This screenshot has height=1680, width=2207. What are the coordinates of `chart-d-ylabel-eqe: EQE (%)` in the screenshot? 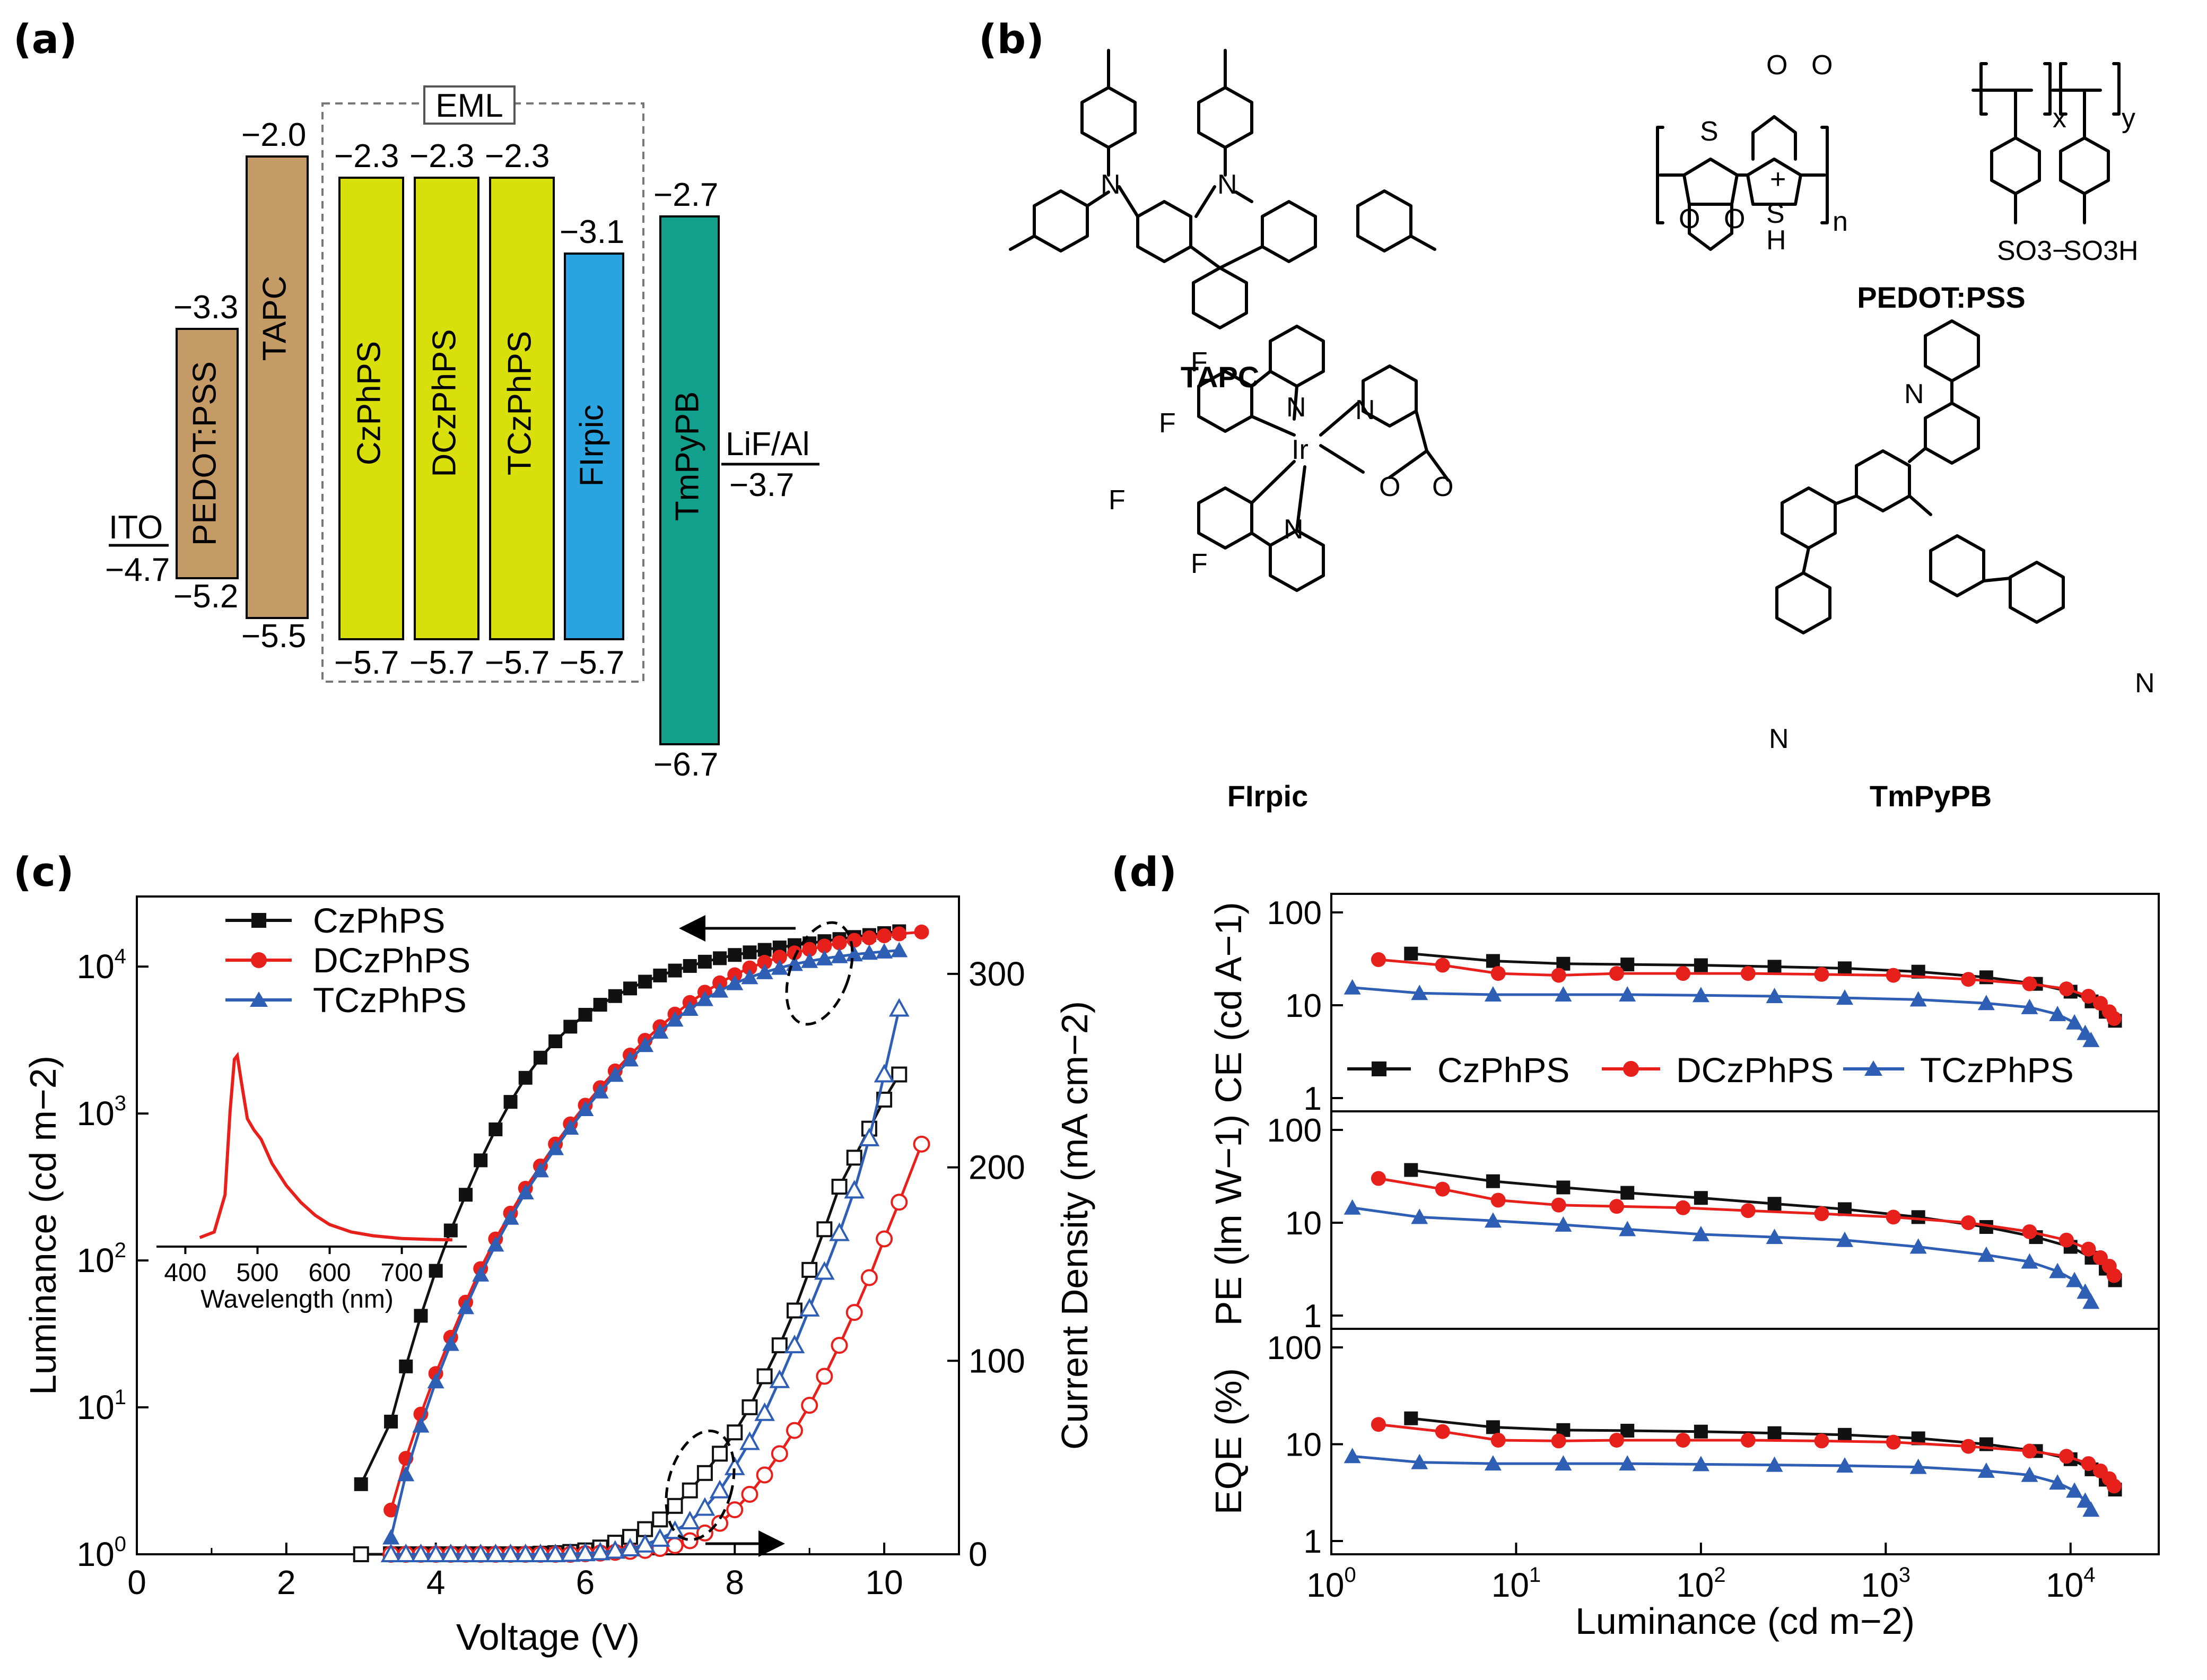 It's located at (1228, 1441).